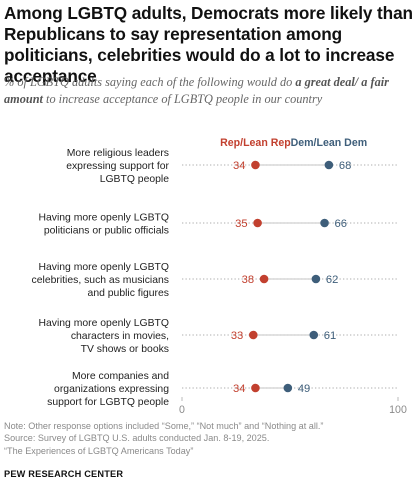  What do you see at coordinates (330, 336) in the screenshot?
I see `dem-value-label: 61` at bounding box center [330, 336].